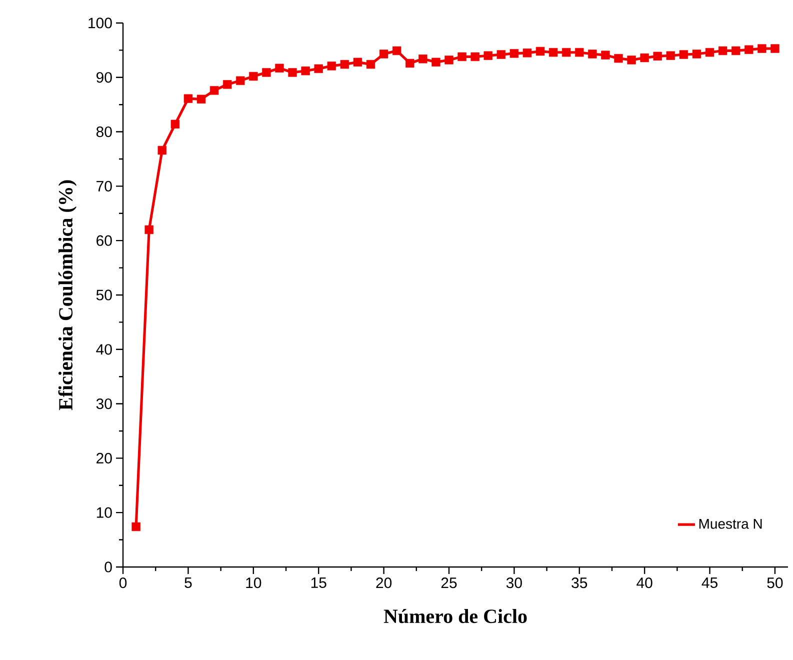 This screenshot has height=660, width=793. Describe the element at coordinates (104, 295) in the screenshot. I see `y-tick-label: 50` at that location.